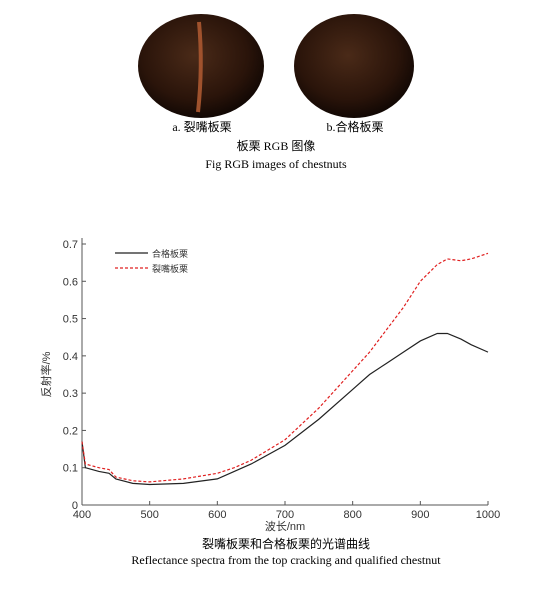 The width and height of the screenshot is (557, 596). What do you see at coordinates (70, 357) in the screenshot?
I see `y-tick-label: 0.4` at bounding box center [70, 357].